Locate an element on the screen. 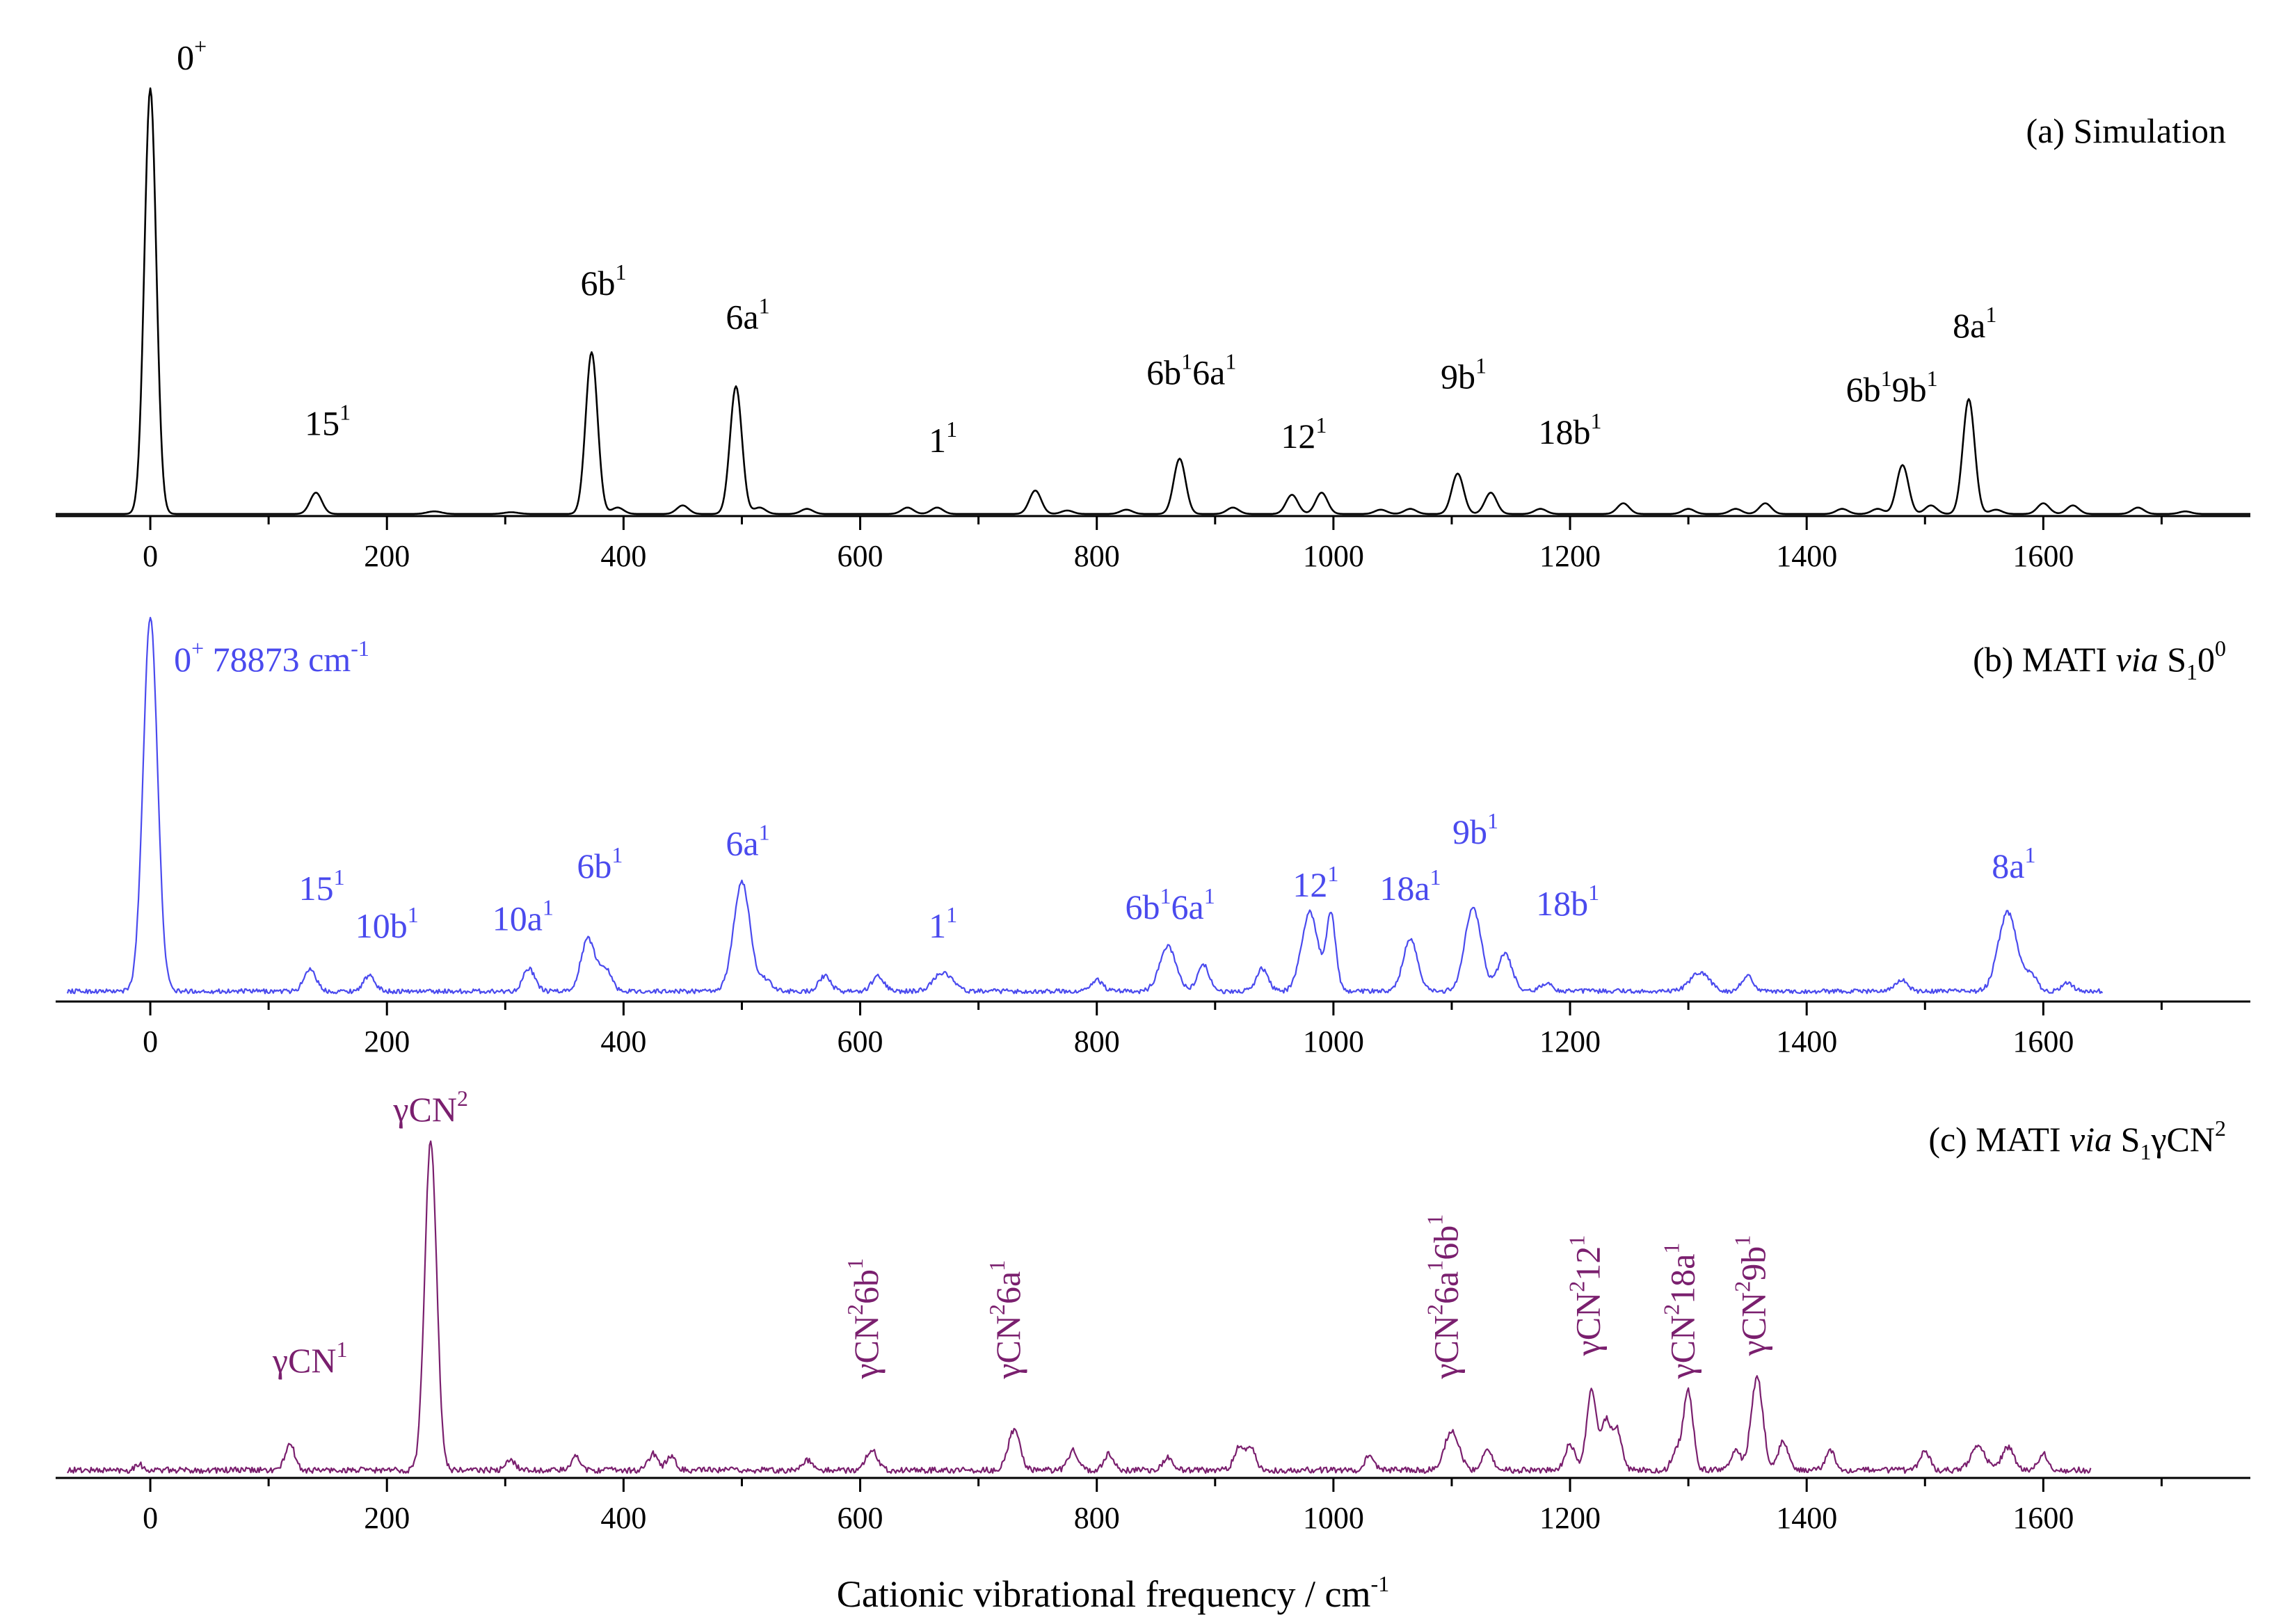 The image size is (2274, 1624). peak-label-a: 9b1 is located at coordinates (1464, 374).